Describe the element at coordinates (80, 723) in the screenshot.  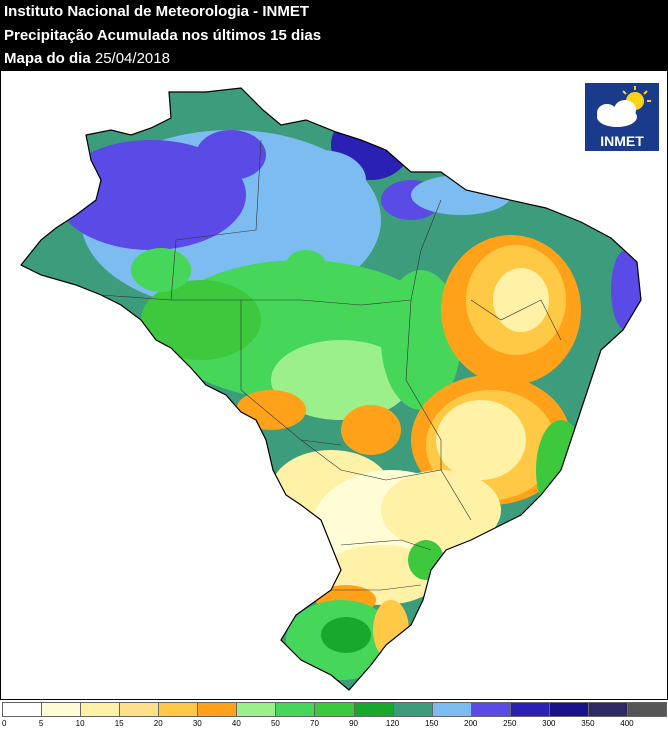
I see `legend-tick-label: 10` at that location.